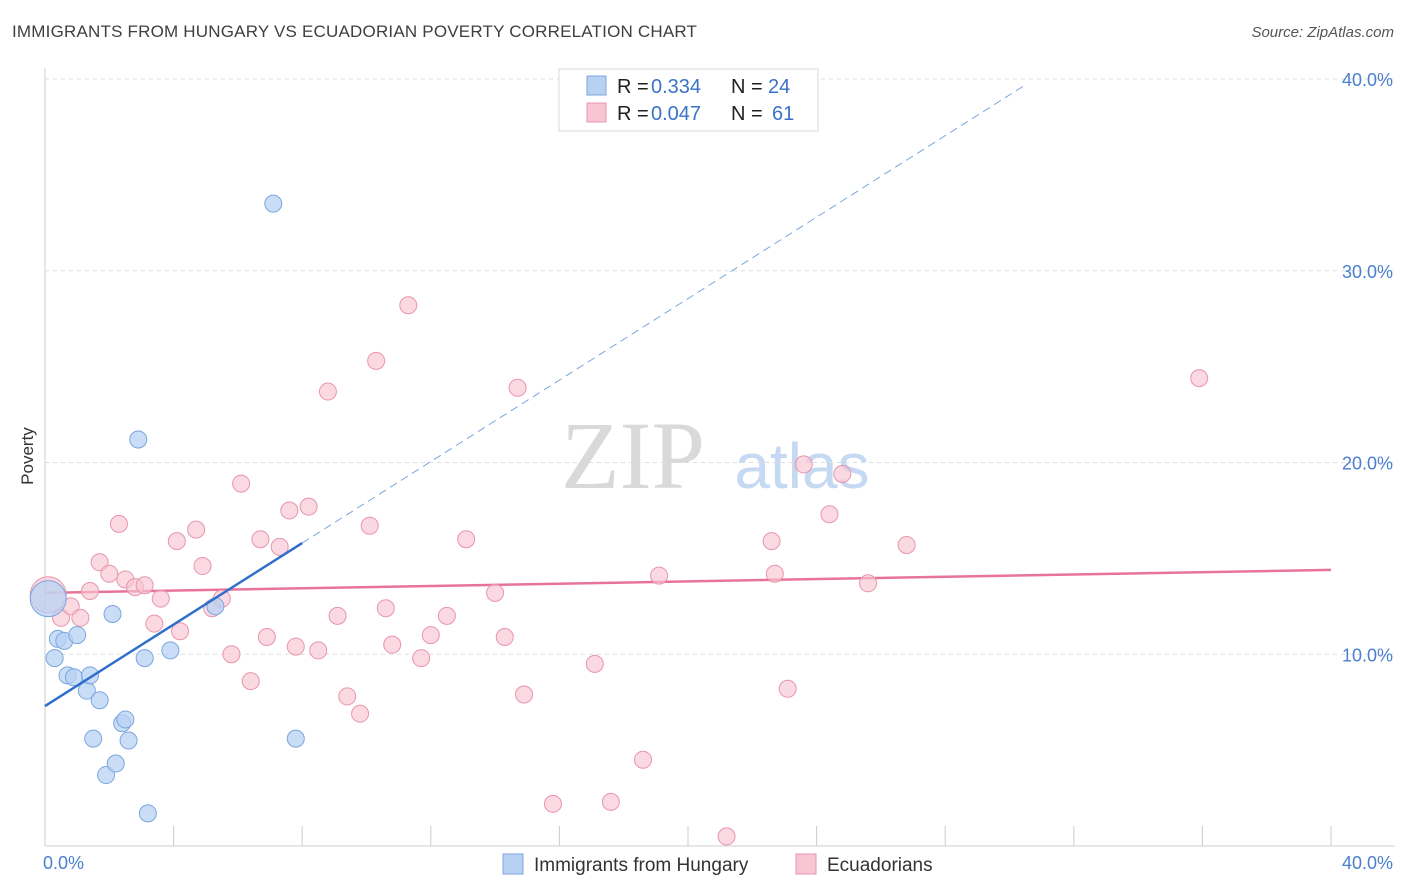  I want to click on legend-n-label-ecuadorians: N =, so click(747, 114).